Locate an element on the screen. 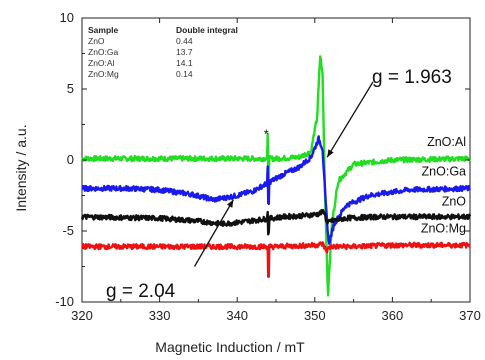 This screenshot has height=360, width=485. y-tick-label: 5 is located at coordinates (70, 88).